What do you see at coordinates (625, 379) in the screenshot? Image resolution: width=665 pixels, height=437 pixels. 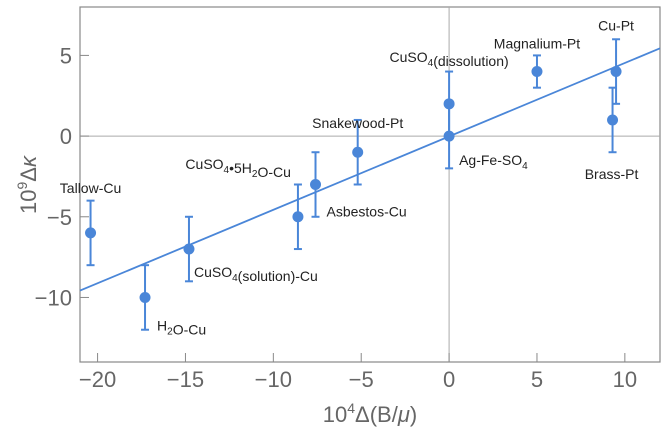 I see `x-tick-label: 10` at bounding box center [625, 379].